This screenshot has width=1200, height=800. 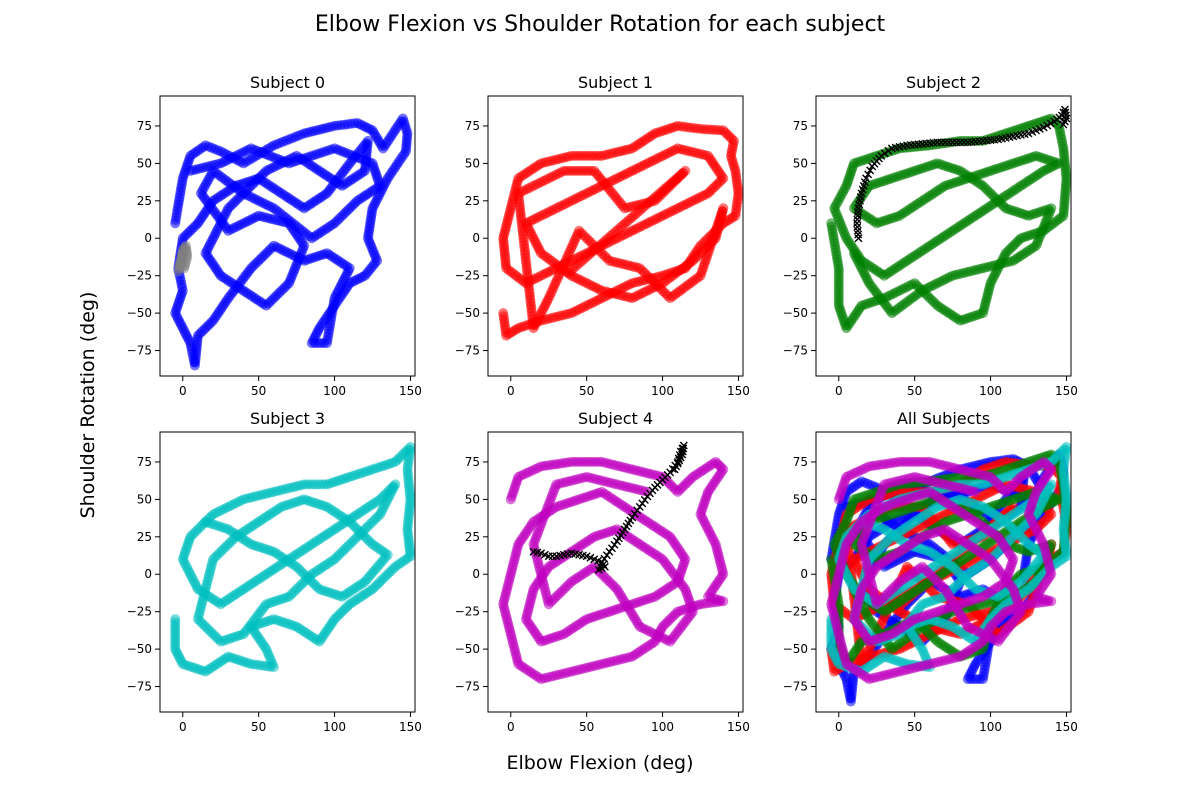 I want to click on subplot-0: Subject 0 0 50 100 150 −75 −50 −25 0 25 50 75, so click(x=274, y=235).